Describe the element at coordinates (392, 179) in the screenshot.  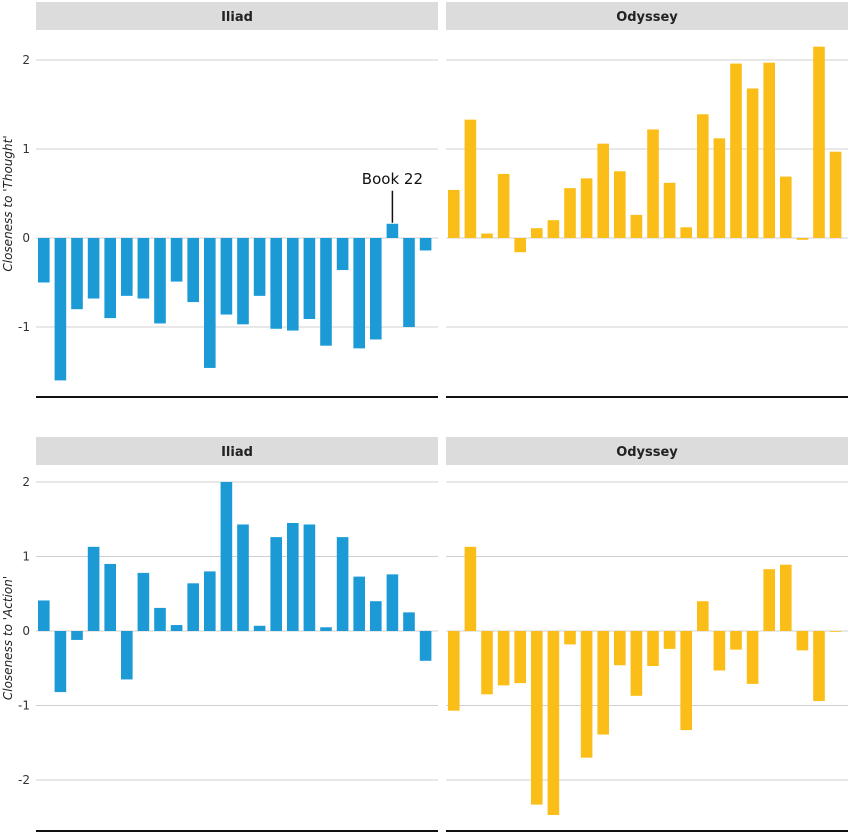
I see `annotation-label: Book 22` at that location.